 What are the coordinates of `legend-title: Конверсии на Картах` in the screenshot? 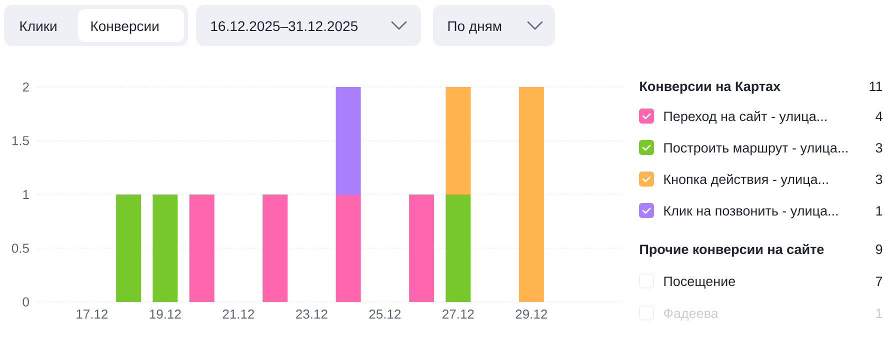 It's located at (710, 88).